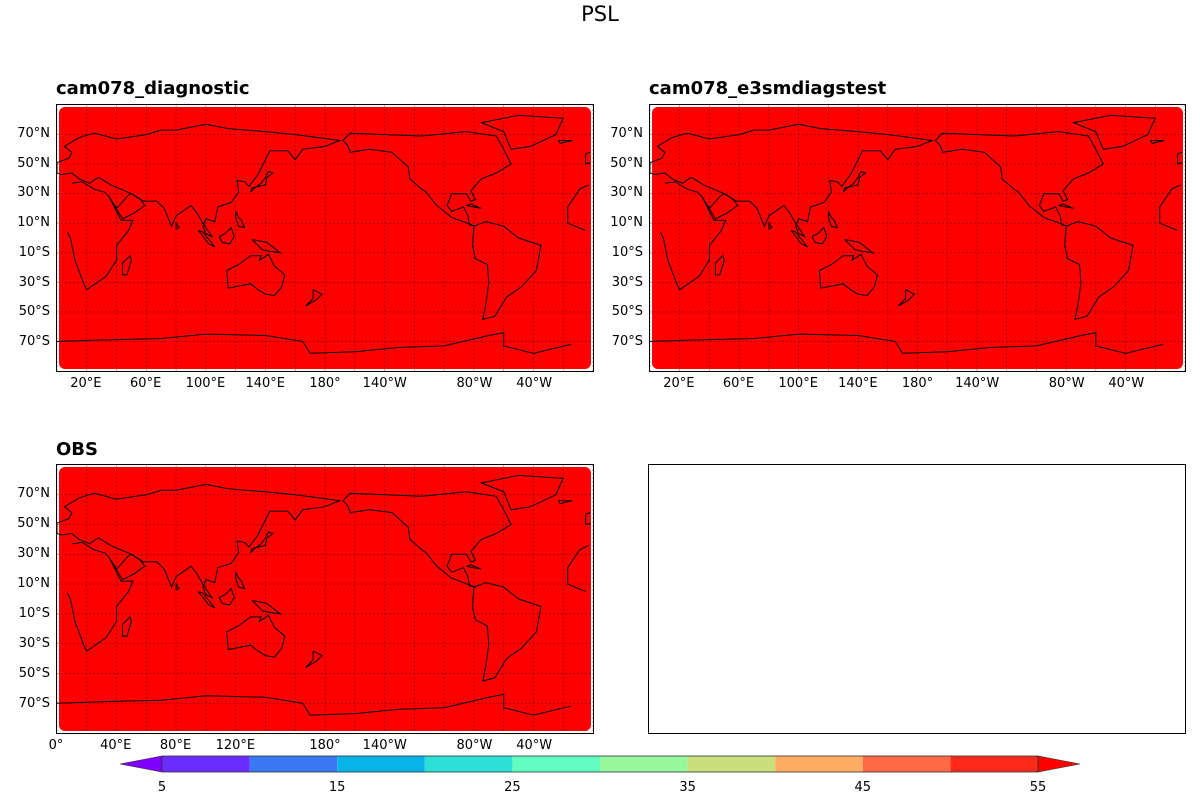 The width and height of the screenshot is (1200, 800). Describe the element at coordinates (687, 787) in the screenshot. I see `colorbar-tick-label: 35` at that location.